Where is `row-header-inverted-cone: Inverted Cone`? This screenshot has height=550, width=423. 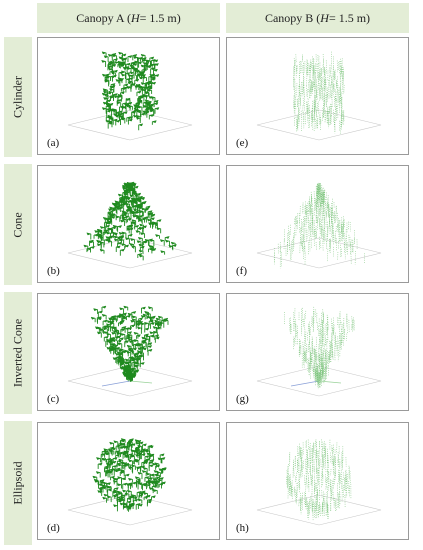 row-header-inverted-cone: Inverted Cone is located at coordinates (18, 353).